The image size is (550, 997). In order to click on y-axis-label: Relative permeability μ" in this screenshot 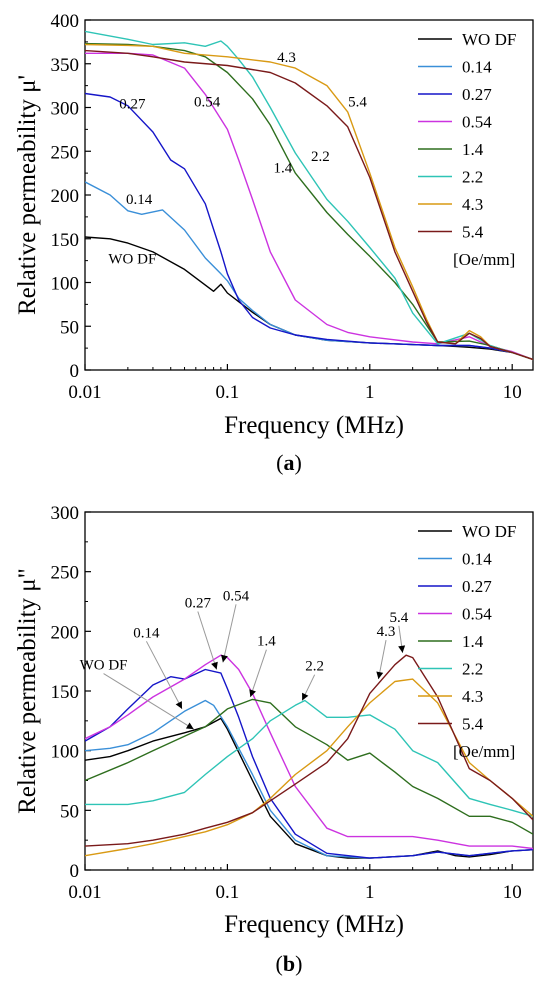, I will do `click(27, 691)`.